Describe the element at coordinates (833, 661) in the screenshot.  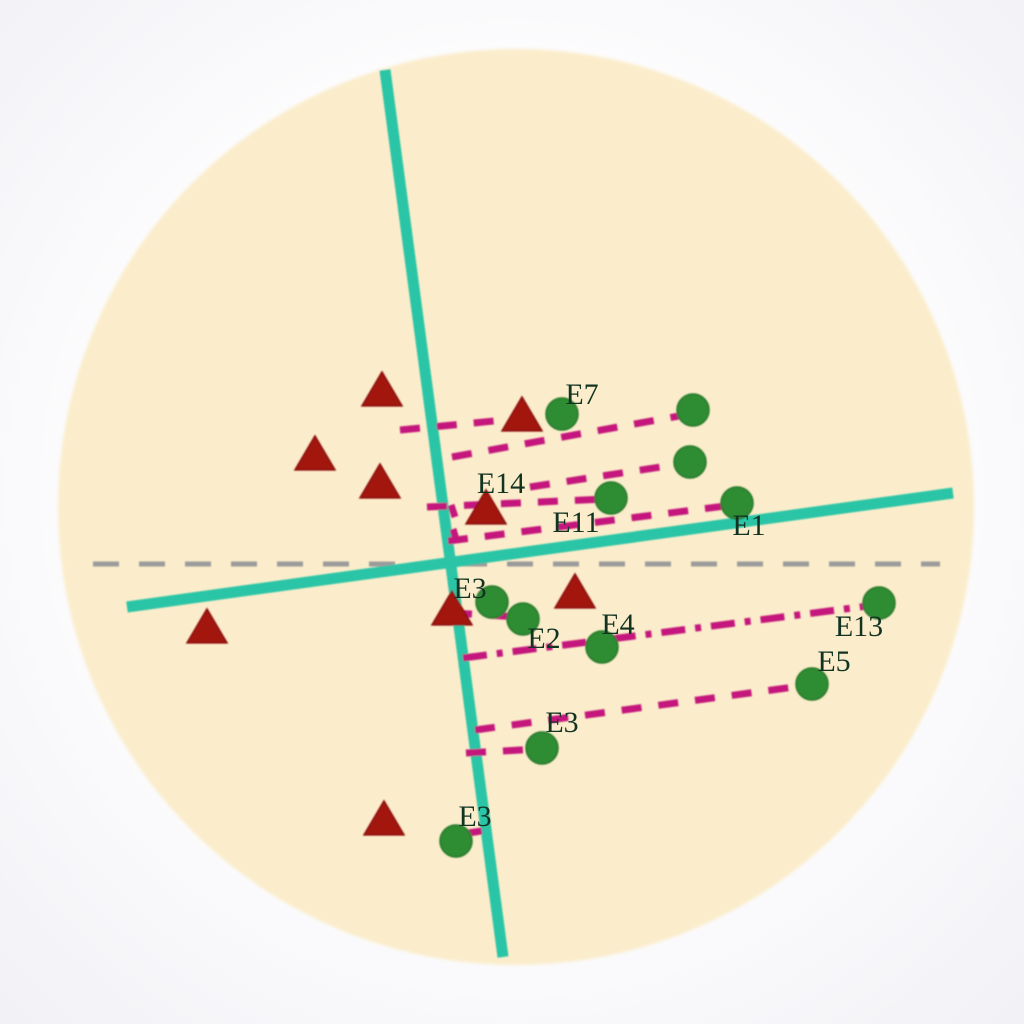
I see `point-label-e5-9: E5` at that location.